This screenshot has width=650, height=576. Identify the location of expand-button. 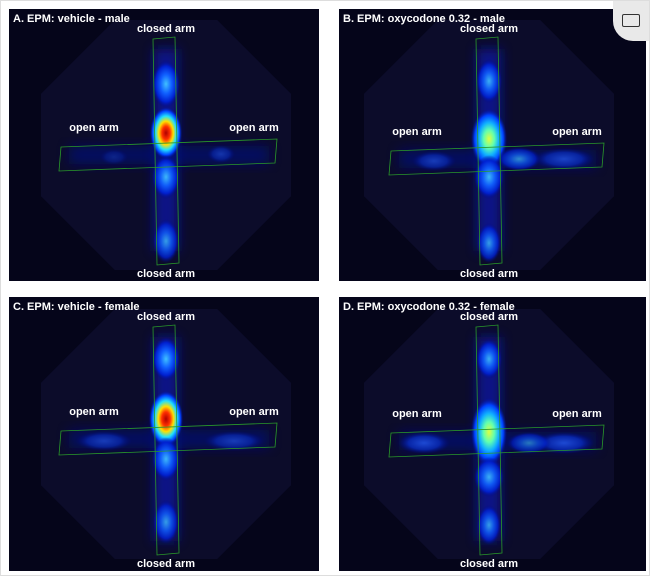
(631, 21).